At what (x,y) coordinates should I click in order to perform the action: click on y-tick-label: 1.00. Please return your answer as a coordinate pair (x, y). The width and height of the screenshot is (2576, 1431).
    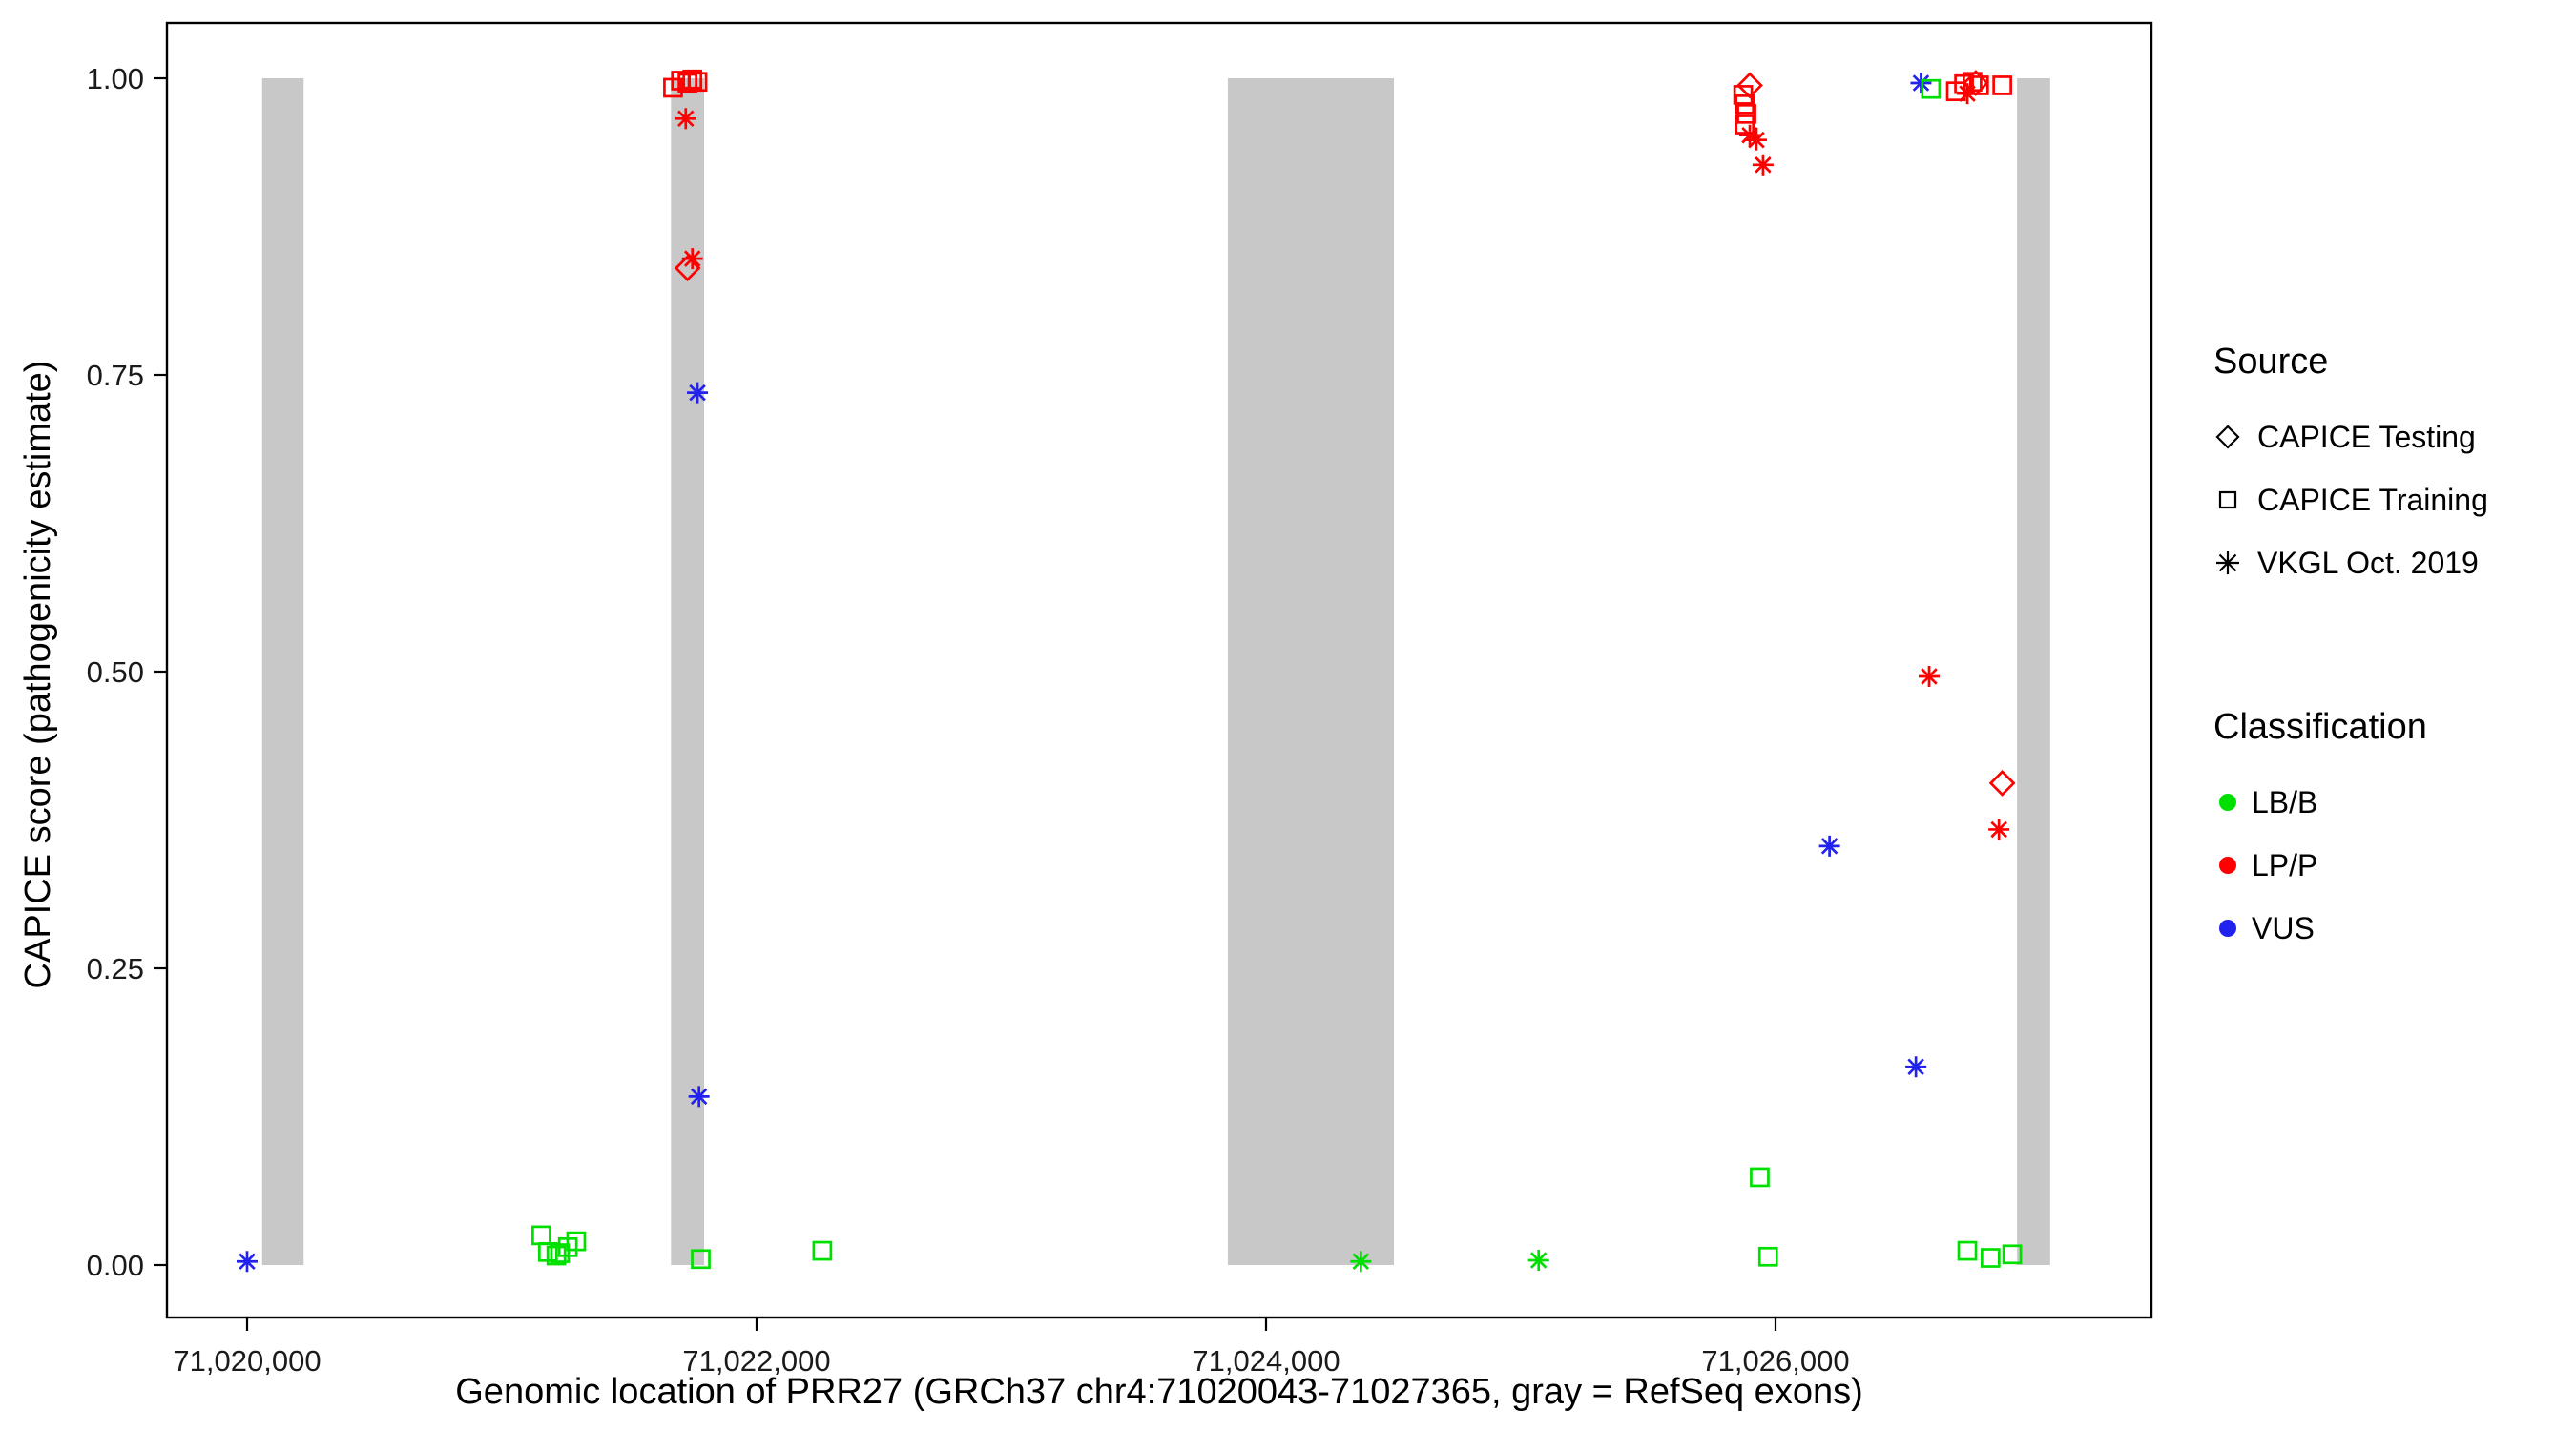
    Looking at the image, I should click on (115, 78).